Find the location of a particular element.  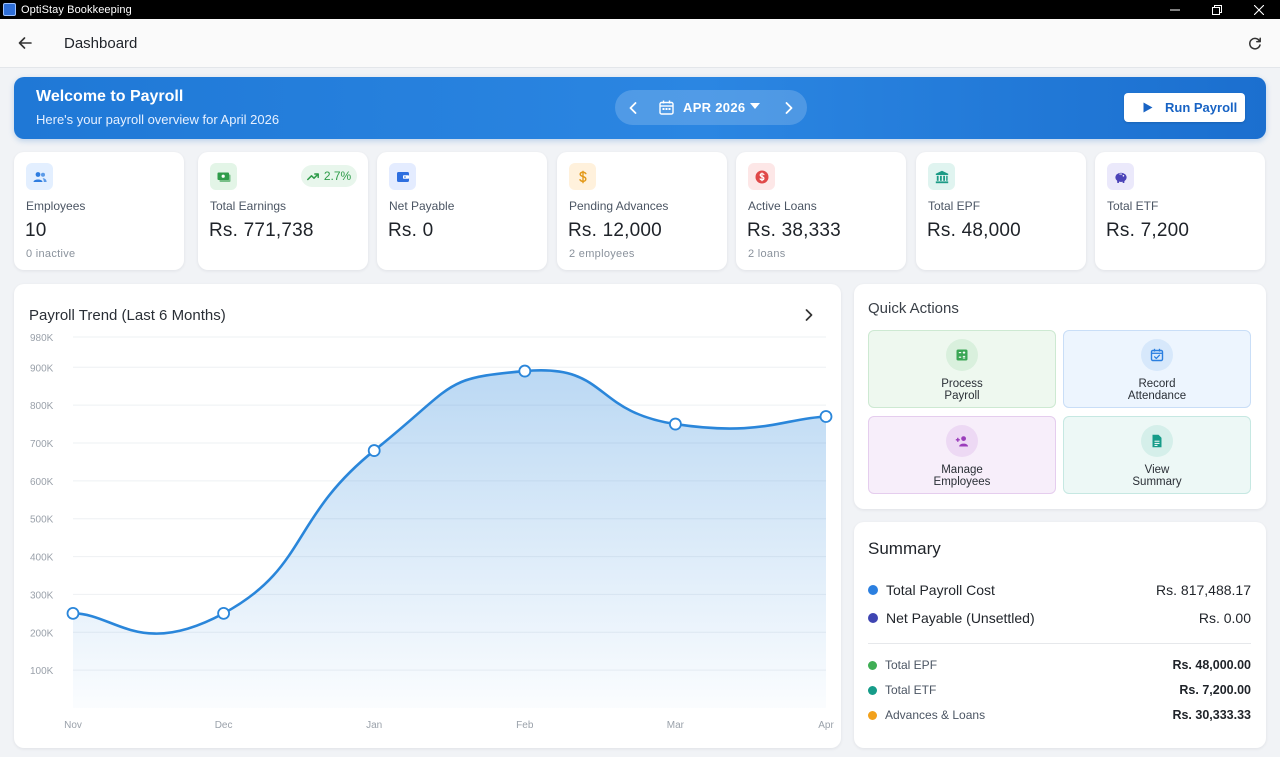

summary-row-total-epf: Total EPF Rs. 48,000.00 is located at coordinates (1059, 665).